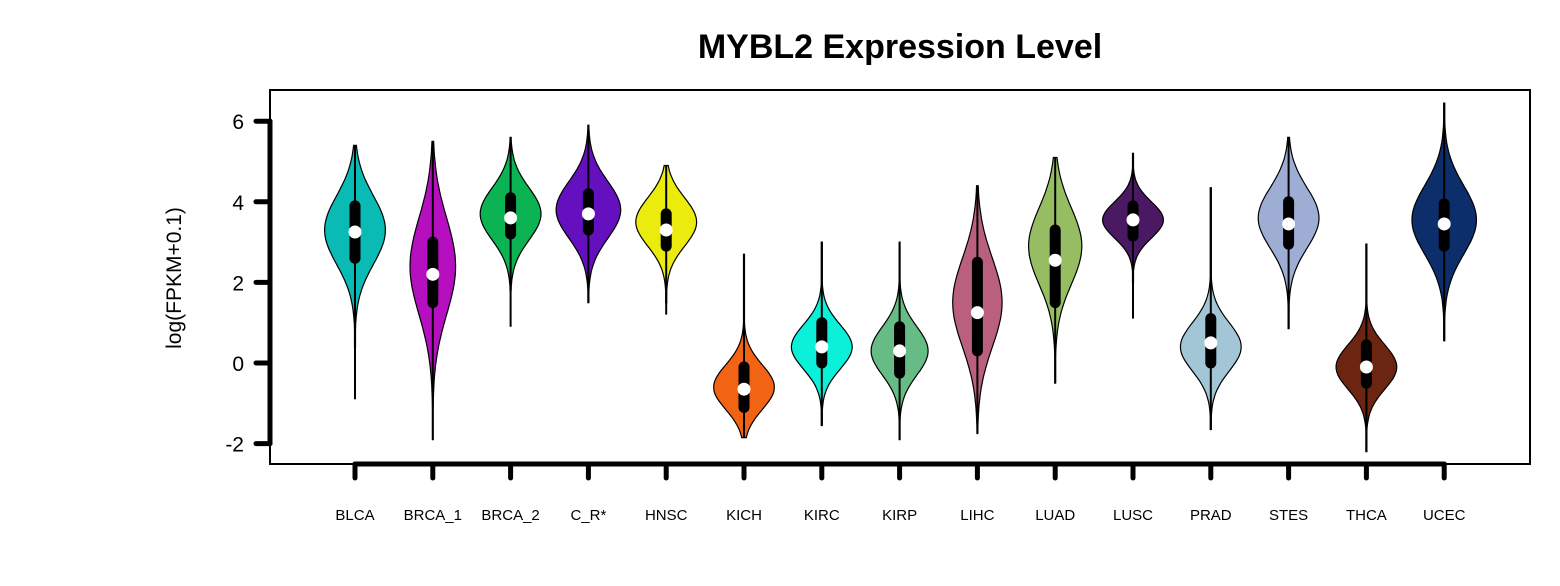  Describe the element at coordinates (238, 283) in the screenshot. I see `y-tick-label: 2` at that location.